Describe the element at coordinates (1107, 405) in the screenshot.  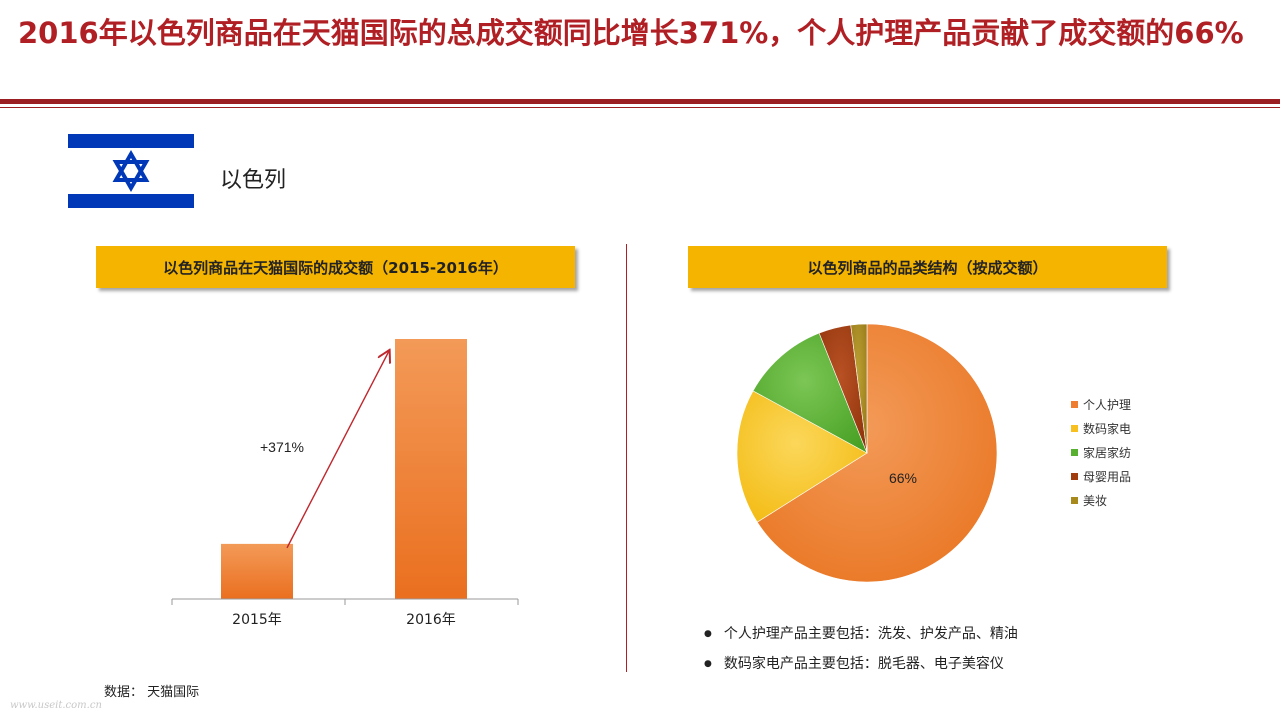
I see `legend-label: 个人护理` at that location.